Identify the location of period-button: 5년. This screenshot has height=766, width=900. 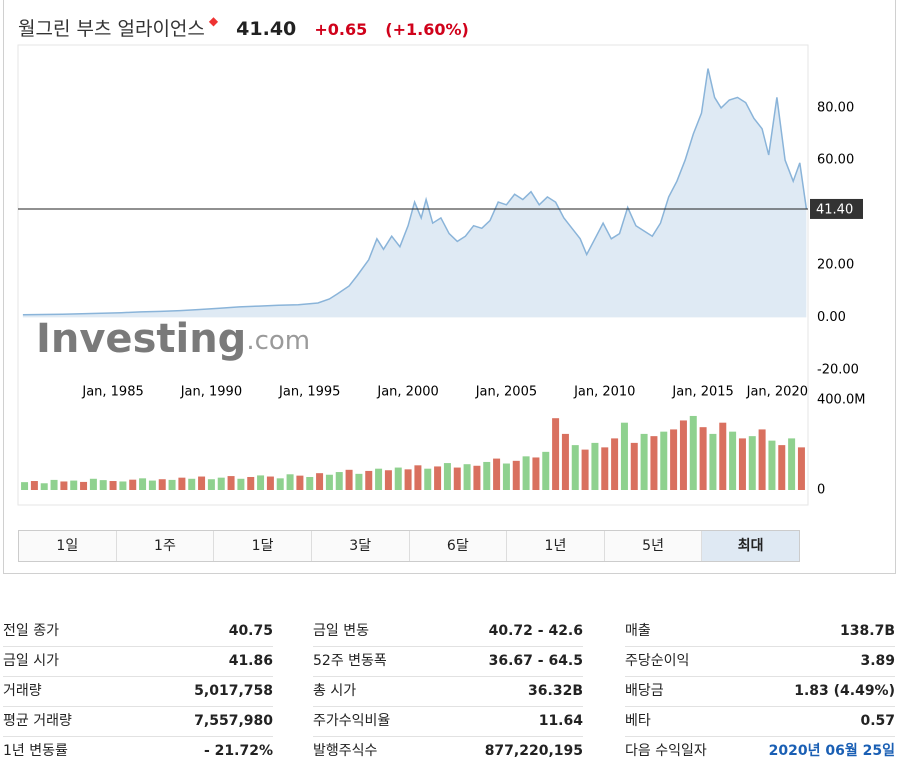
(653, 546).